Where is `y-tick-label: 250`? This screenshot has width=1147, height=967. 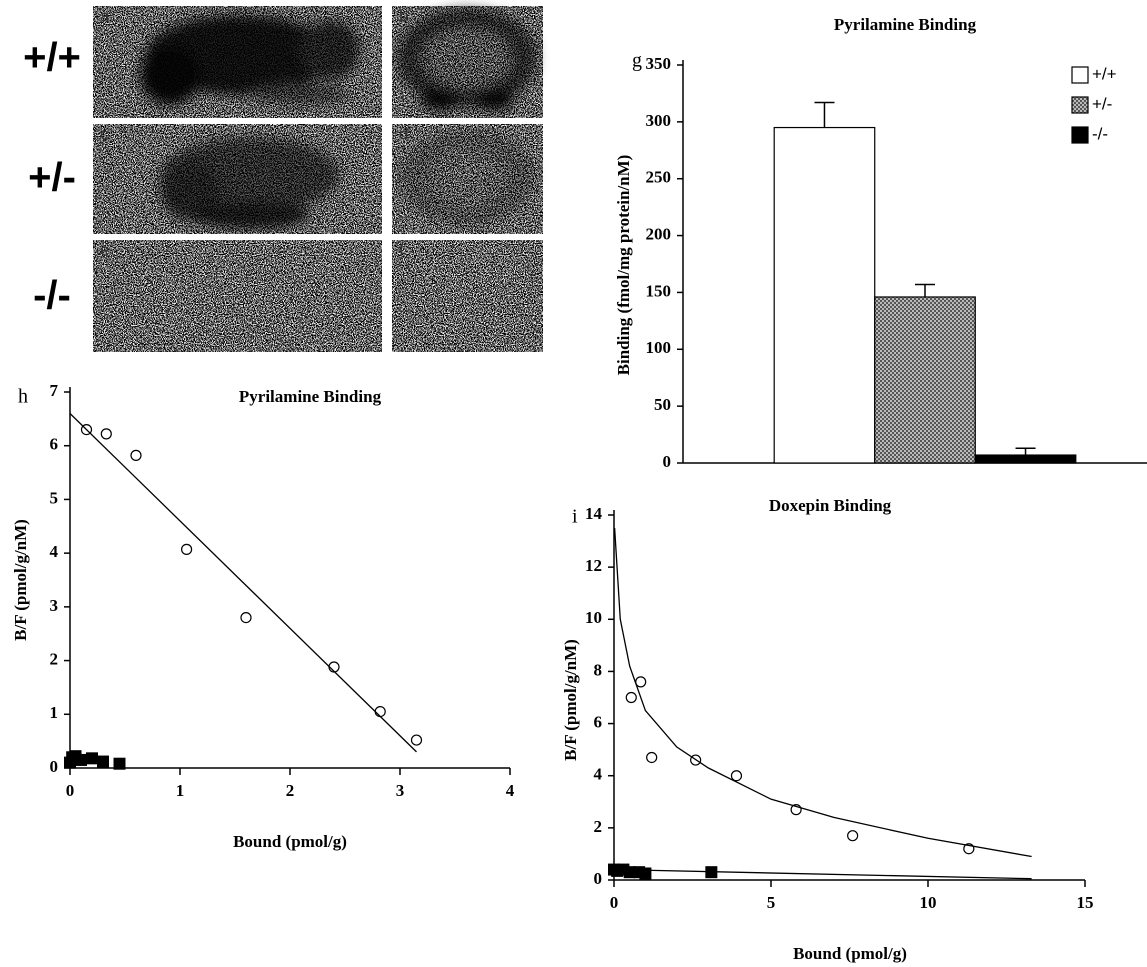
y-tick-label: 250 is located at coordinates (659, 177).